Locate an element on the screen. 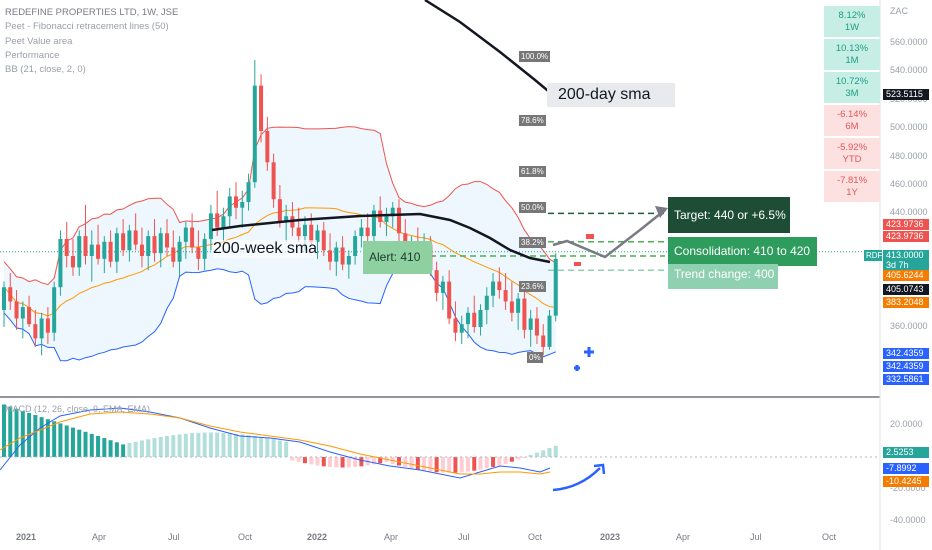 This screenshot has height=550, width=932. macd-signal-line is located at coordinates (275, 443).